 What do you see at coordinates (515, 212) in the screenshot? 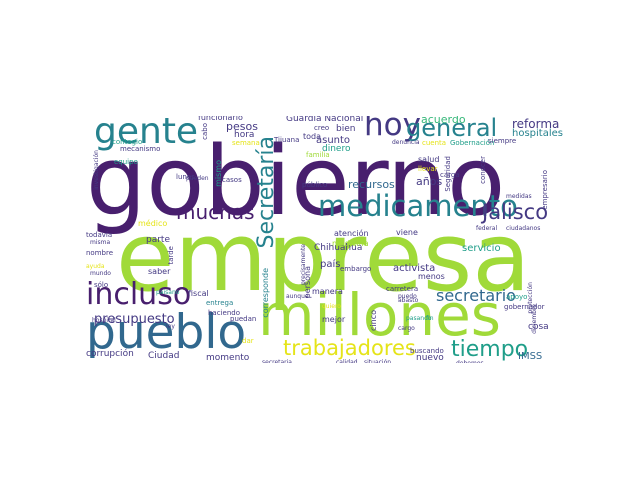
I see `word-jalisco: Jalisco` at bounding box center [515, 212].